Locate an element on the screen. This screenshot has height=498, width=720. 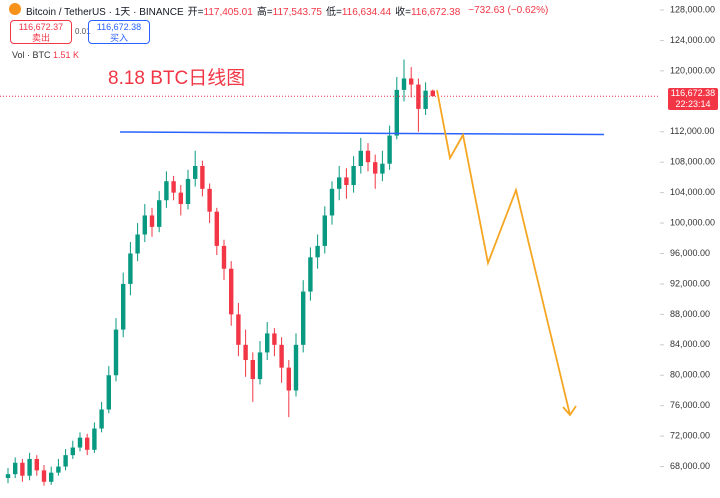
spread: 0.01 is located at coordinates (83, 31).